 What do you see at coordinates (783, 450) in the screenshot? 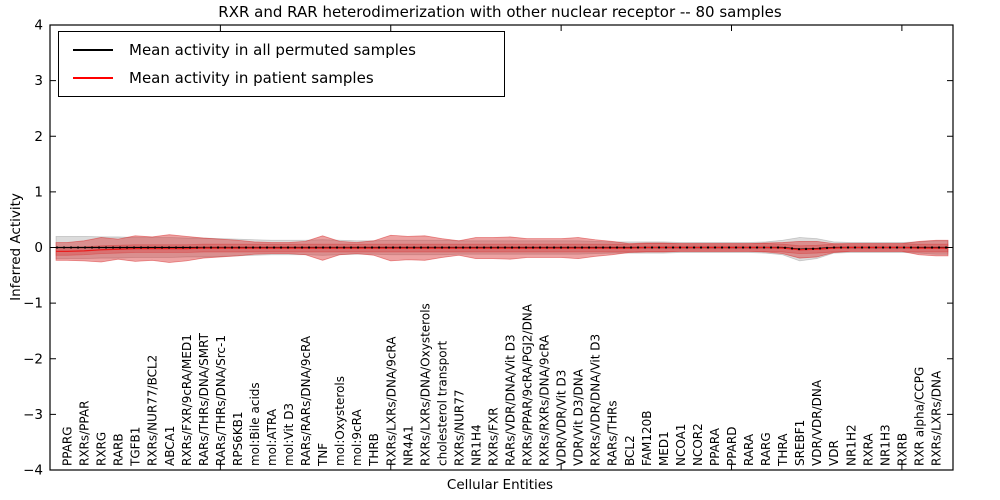
I see `x-category-label: THRA` at bounding box center [783, 450].